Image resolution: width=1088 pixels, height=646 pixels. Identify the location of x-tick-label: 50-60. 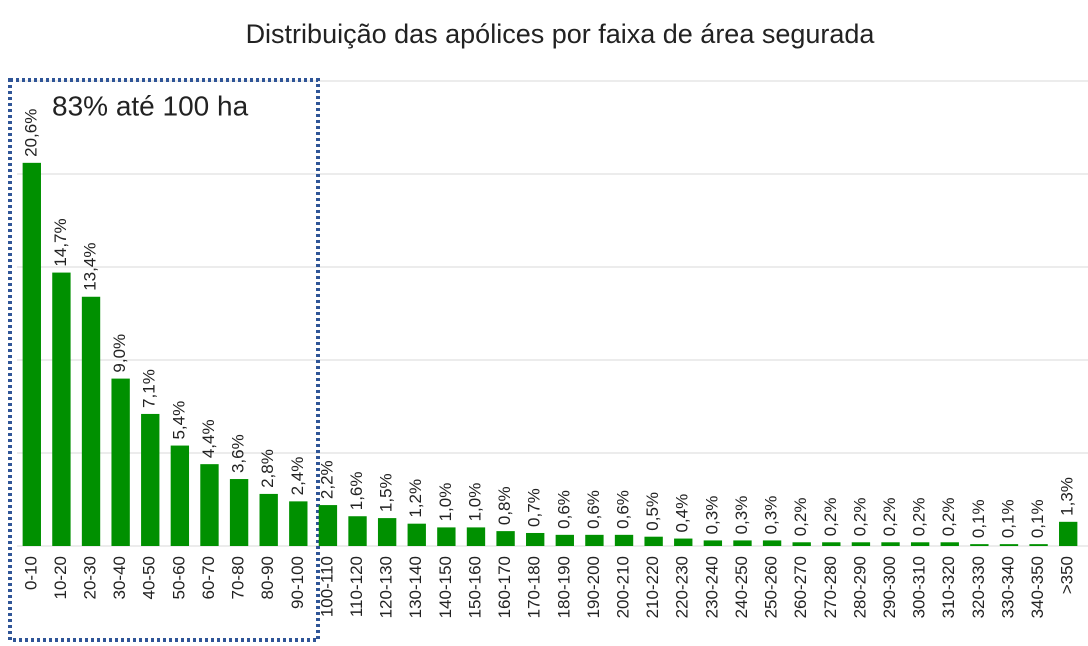
(178, 577).